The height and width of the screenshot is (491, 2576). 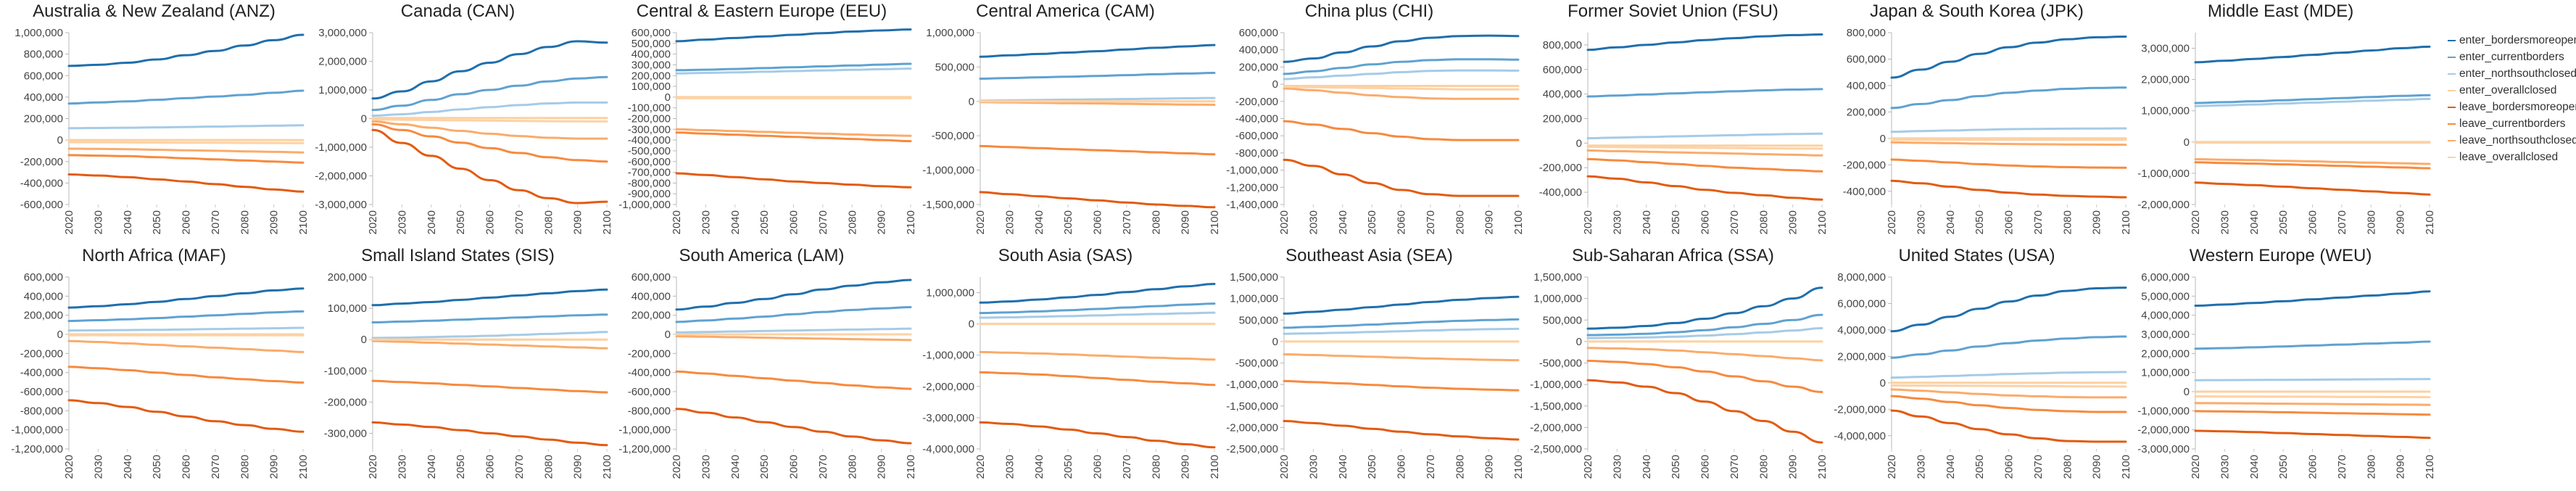 I want to click on y-tick-label: 0, so click(x=1275, y=342).